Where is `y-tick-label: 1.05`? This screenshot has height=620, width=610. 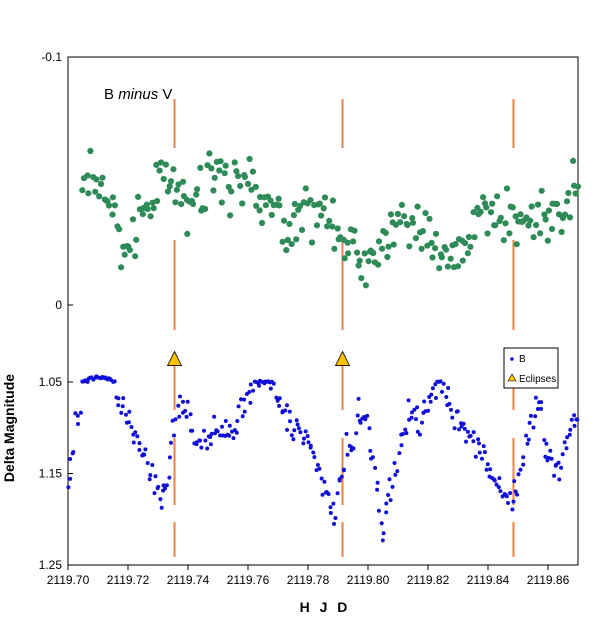
y-tick-label: 1.05 is located at coordinates (51, 382).